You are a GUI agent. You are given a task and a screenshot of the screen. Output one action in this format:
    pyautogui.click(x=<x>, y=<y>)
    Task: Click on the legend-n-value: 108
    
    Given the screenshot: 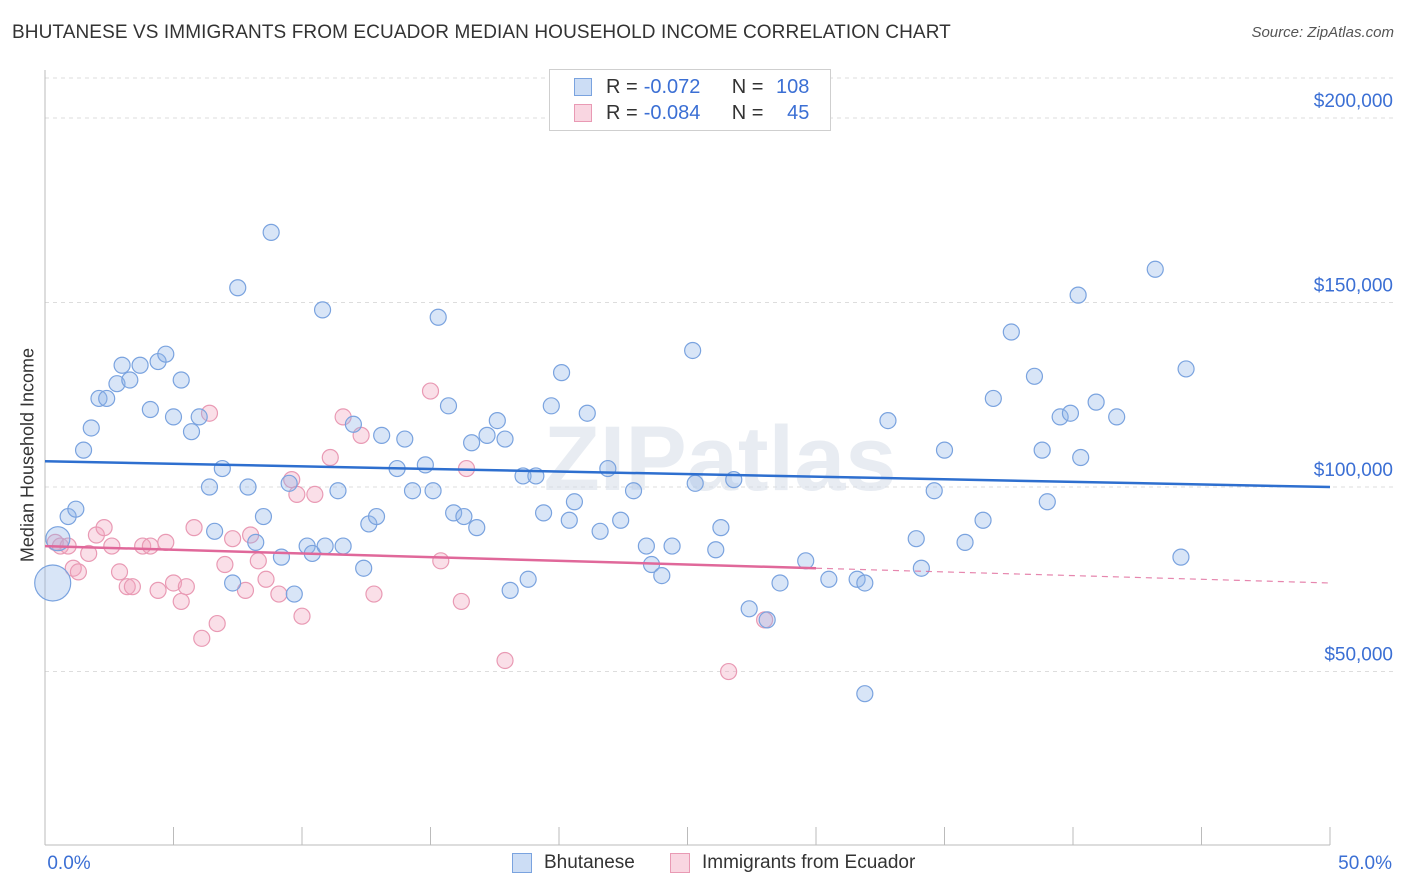 What is the action you would take?
    pyautogui.click(x=793, y=86)
    